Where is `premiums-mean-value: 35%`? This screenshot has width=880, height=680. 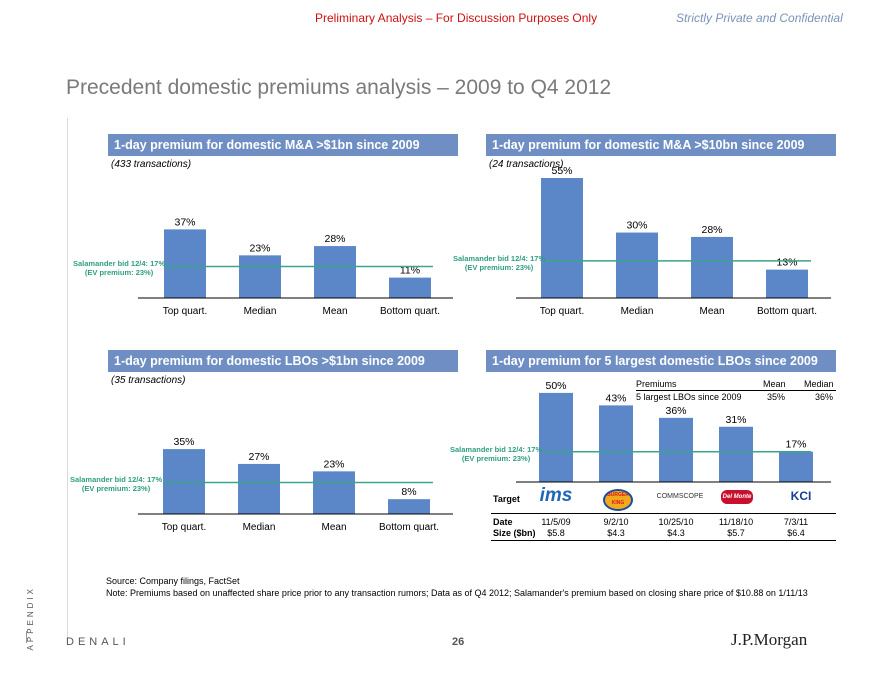
premiums-mean-value: 35% is located at coordinates (776, 397).